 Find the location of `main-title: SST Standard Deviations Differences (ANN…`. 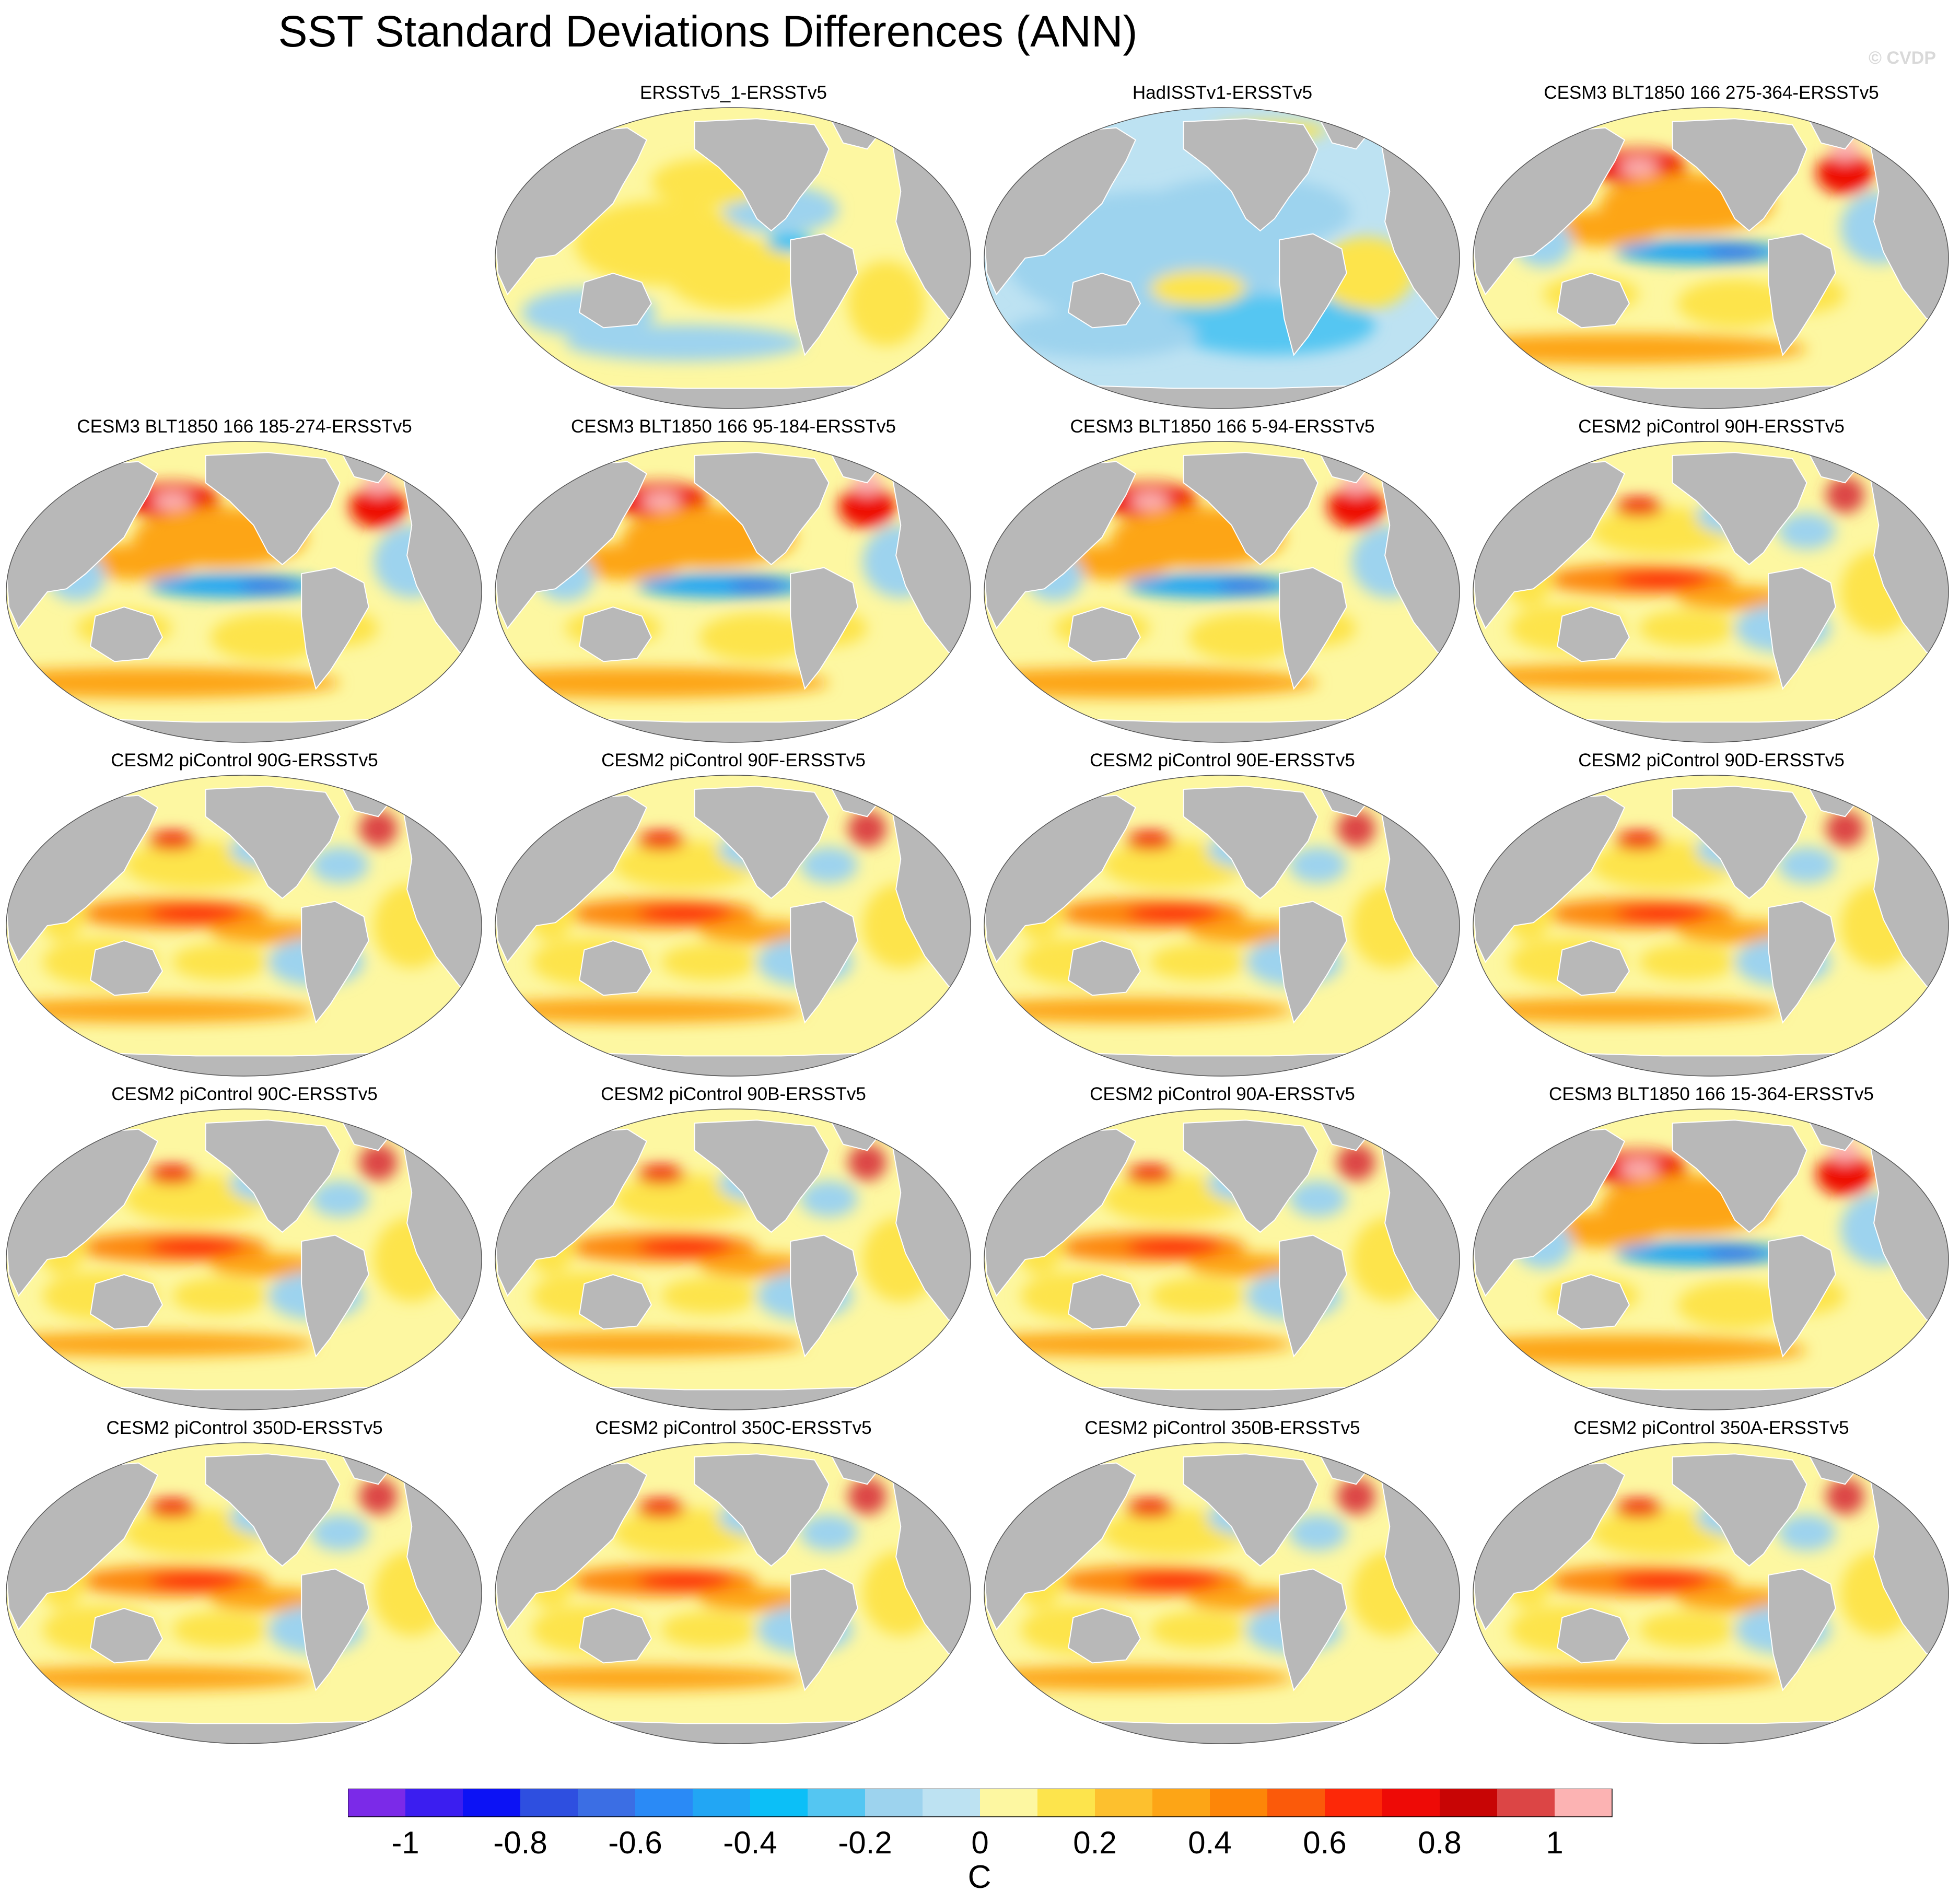

main-title: SST Standard Deviations Differences (ANN… is located at coordinates (708, 31).